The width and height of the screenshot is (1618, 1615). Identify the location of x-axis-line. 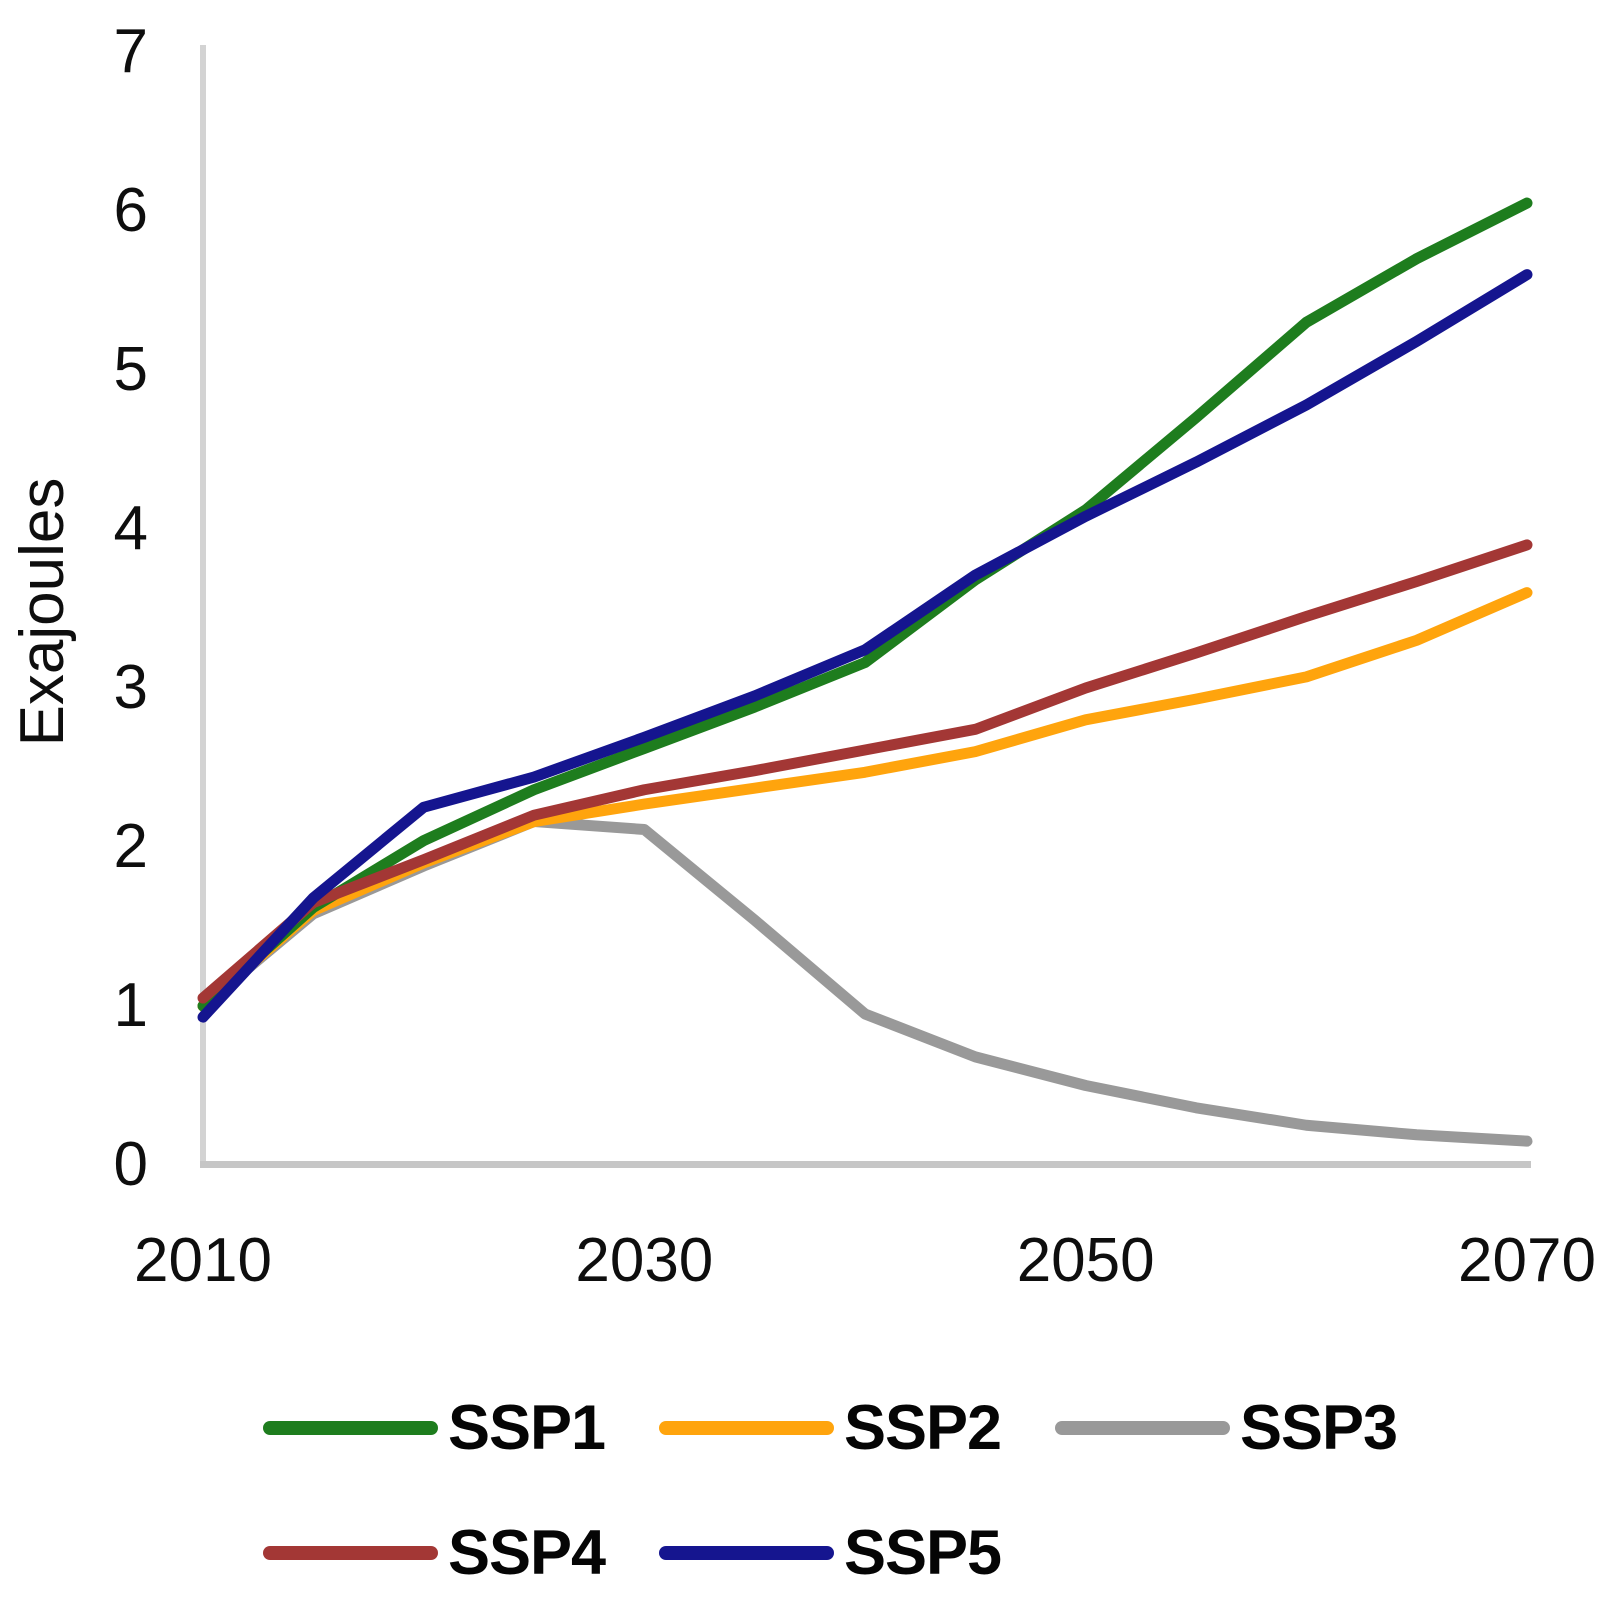
(865, 1164).